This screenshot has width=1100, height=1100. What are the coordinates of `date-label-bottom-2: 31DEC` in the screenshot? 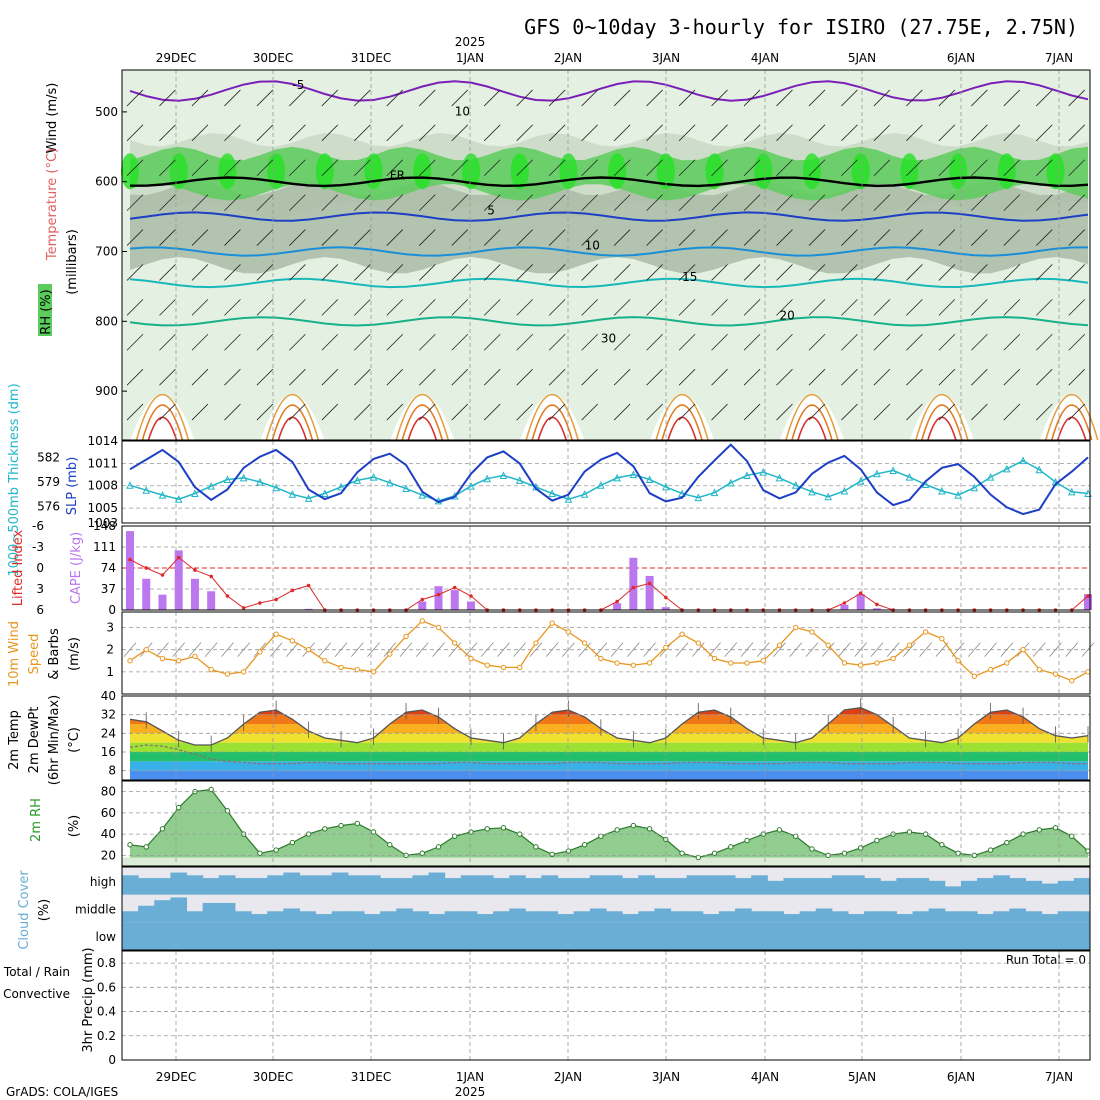 It's located at (371, 1077).